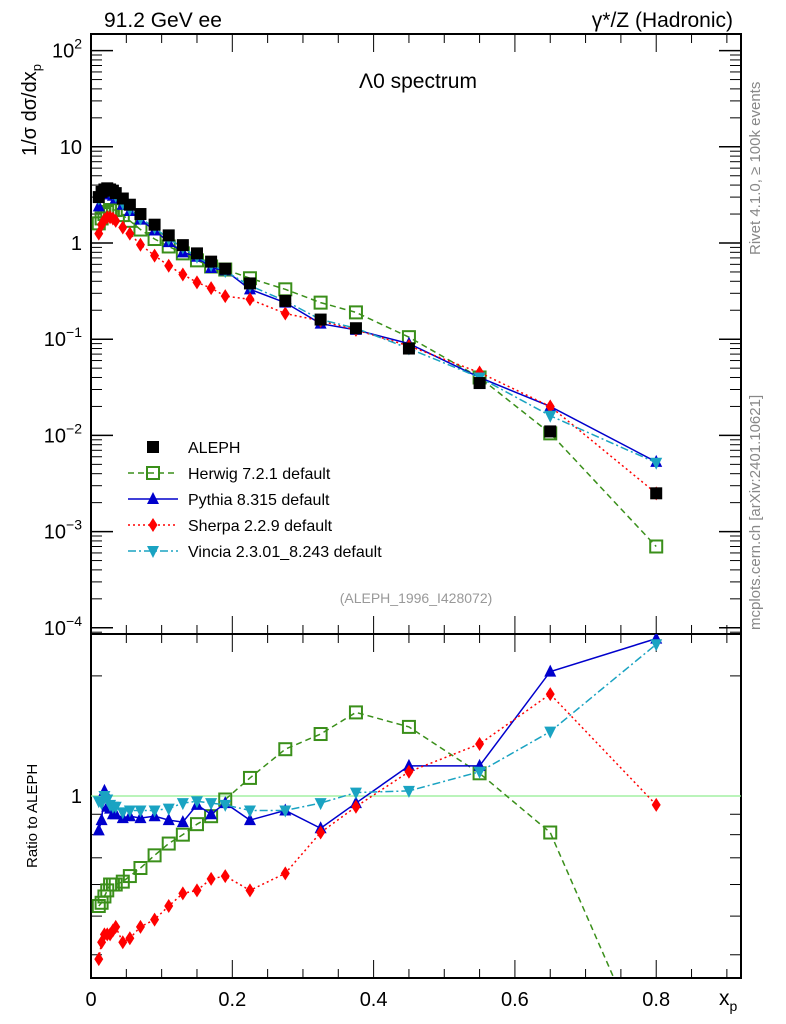 The height and width of the screenshot is (1024, 786). What do you see at coordinates (260, 526) in the screenshot?
I see `legend-label: Sherpa 2.2.9 default` at bounding box center [260, 526].